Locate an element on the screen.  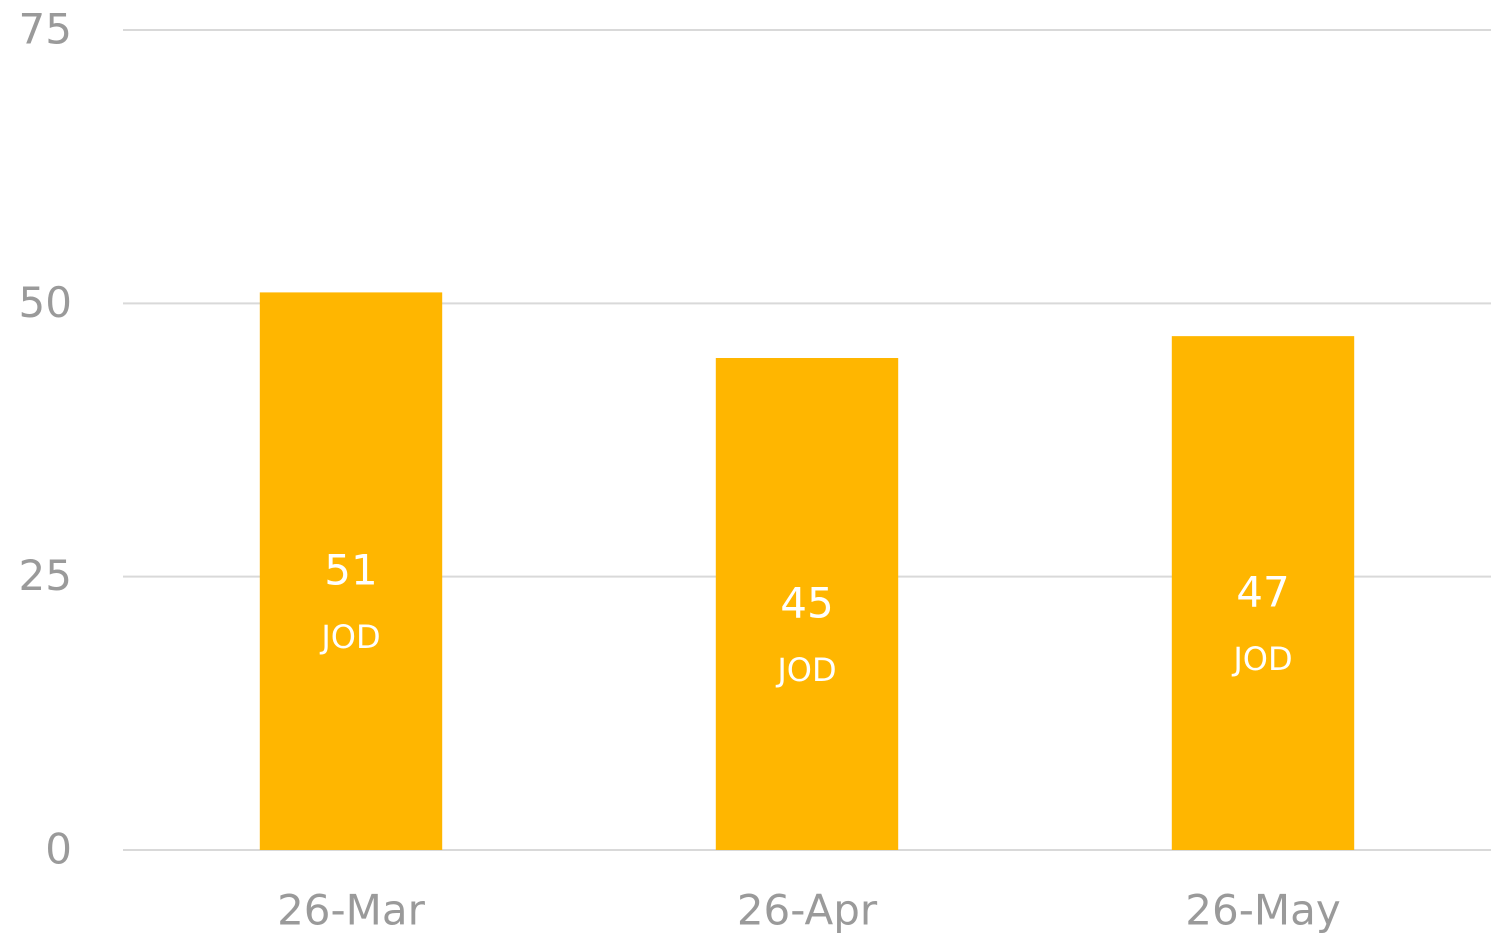
x-tick-label: 26-May is located at coordinates (1262, 910).